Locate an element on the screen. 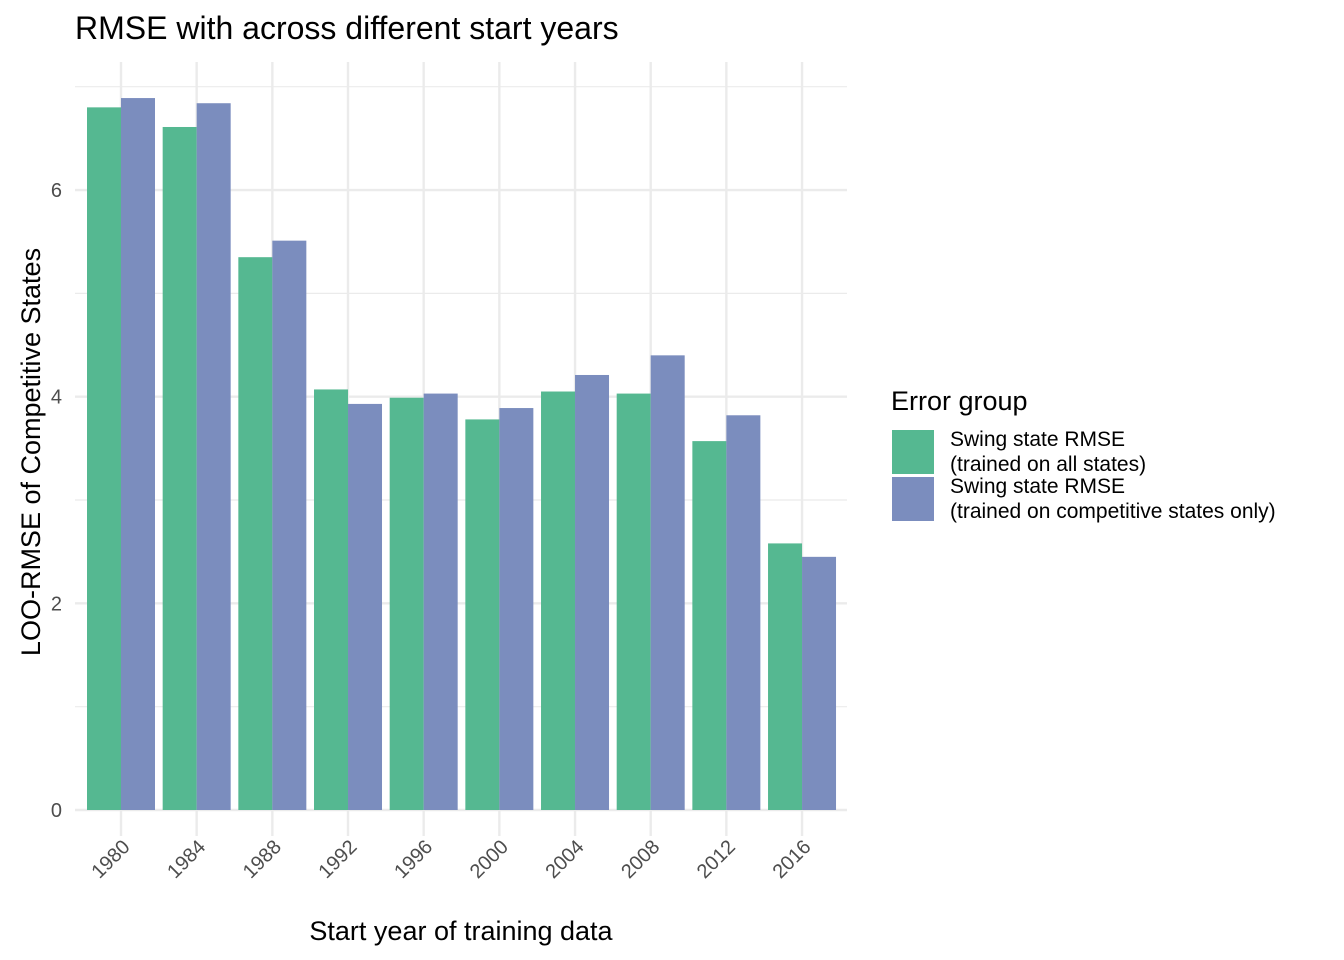 The width and height of the screenshot is (1344, 960). x-tick-label: 2008 is located at coordinates (640, 859).